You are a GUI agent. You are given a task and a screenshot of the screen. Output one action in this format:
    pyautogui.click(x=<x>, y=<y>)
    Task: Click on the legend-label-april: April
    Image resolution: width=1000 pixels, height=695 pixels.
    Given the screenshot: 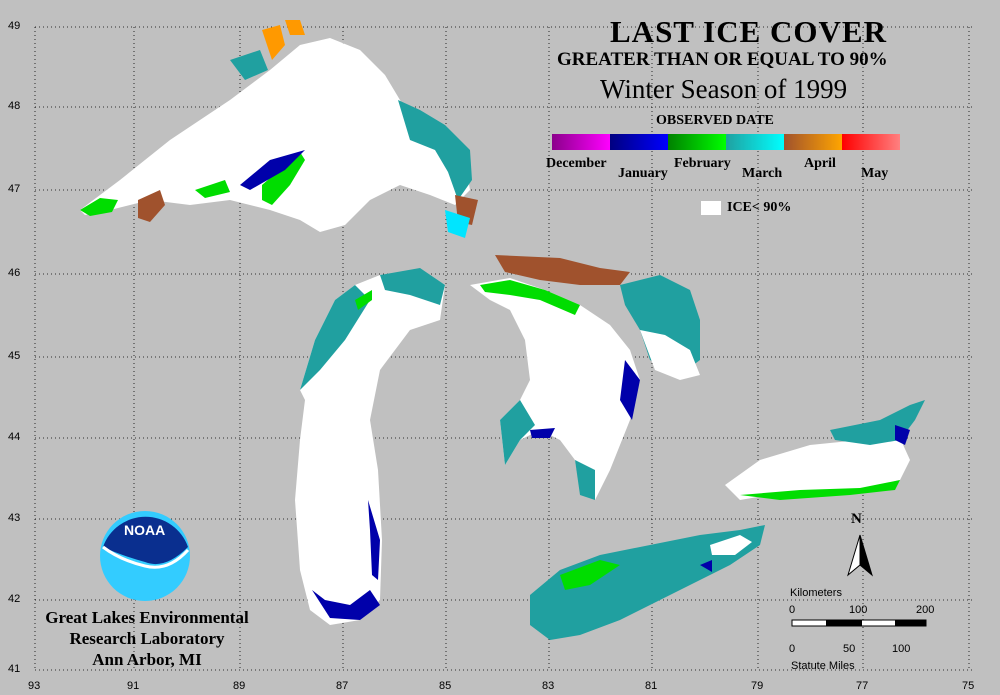 What is the action you would take?
    pyautogui.click(x=820, y=163)
    